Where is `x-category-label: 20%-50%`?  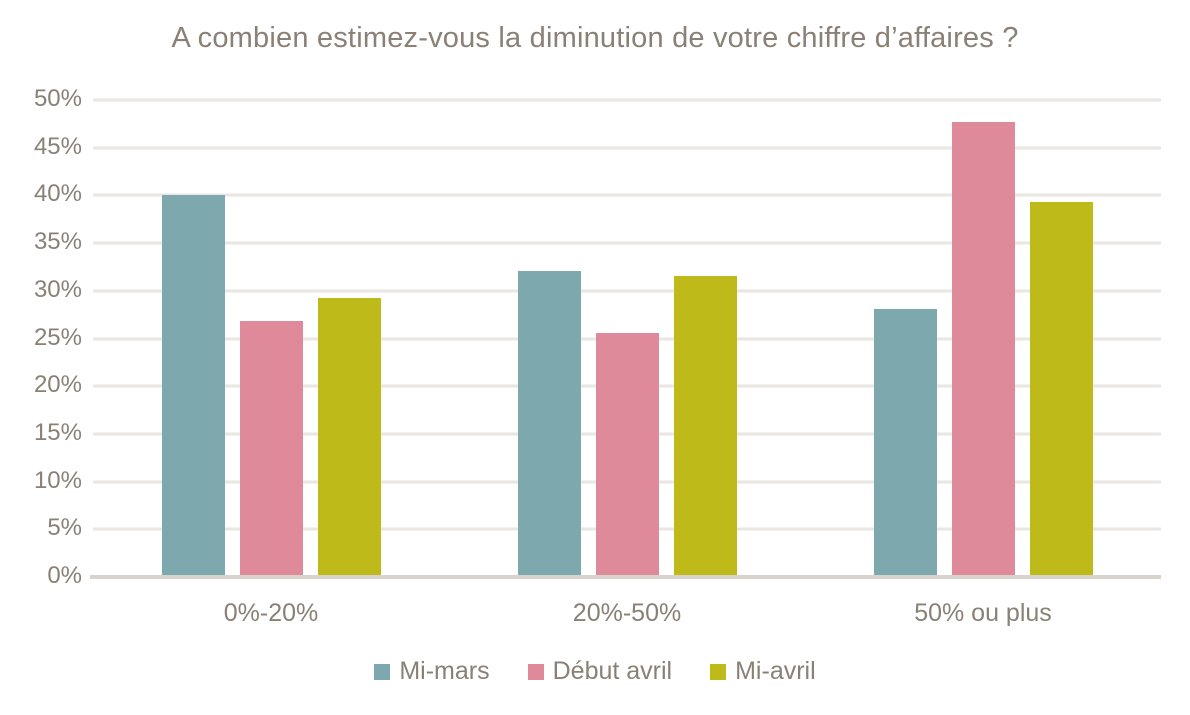 x-category-label: 20%-50% is located at coordinates (627, 613).